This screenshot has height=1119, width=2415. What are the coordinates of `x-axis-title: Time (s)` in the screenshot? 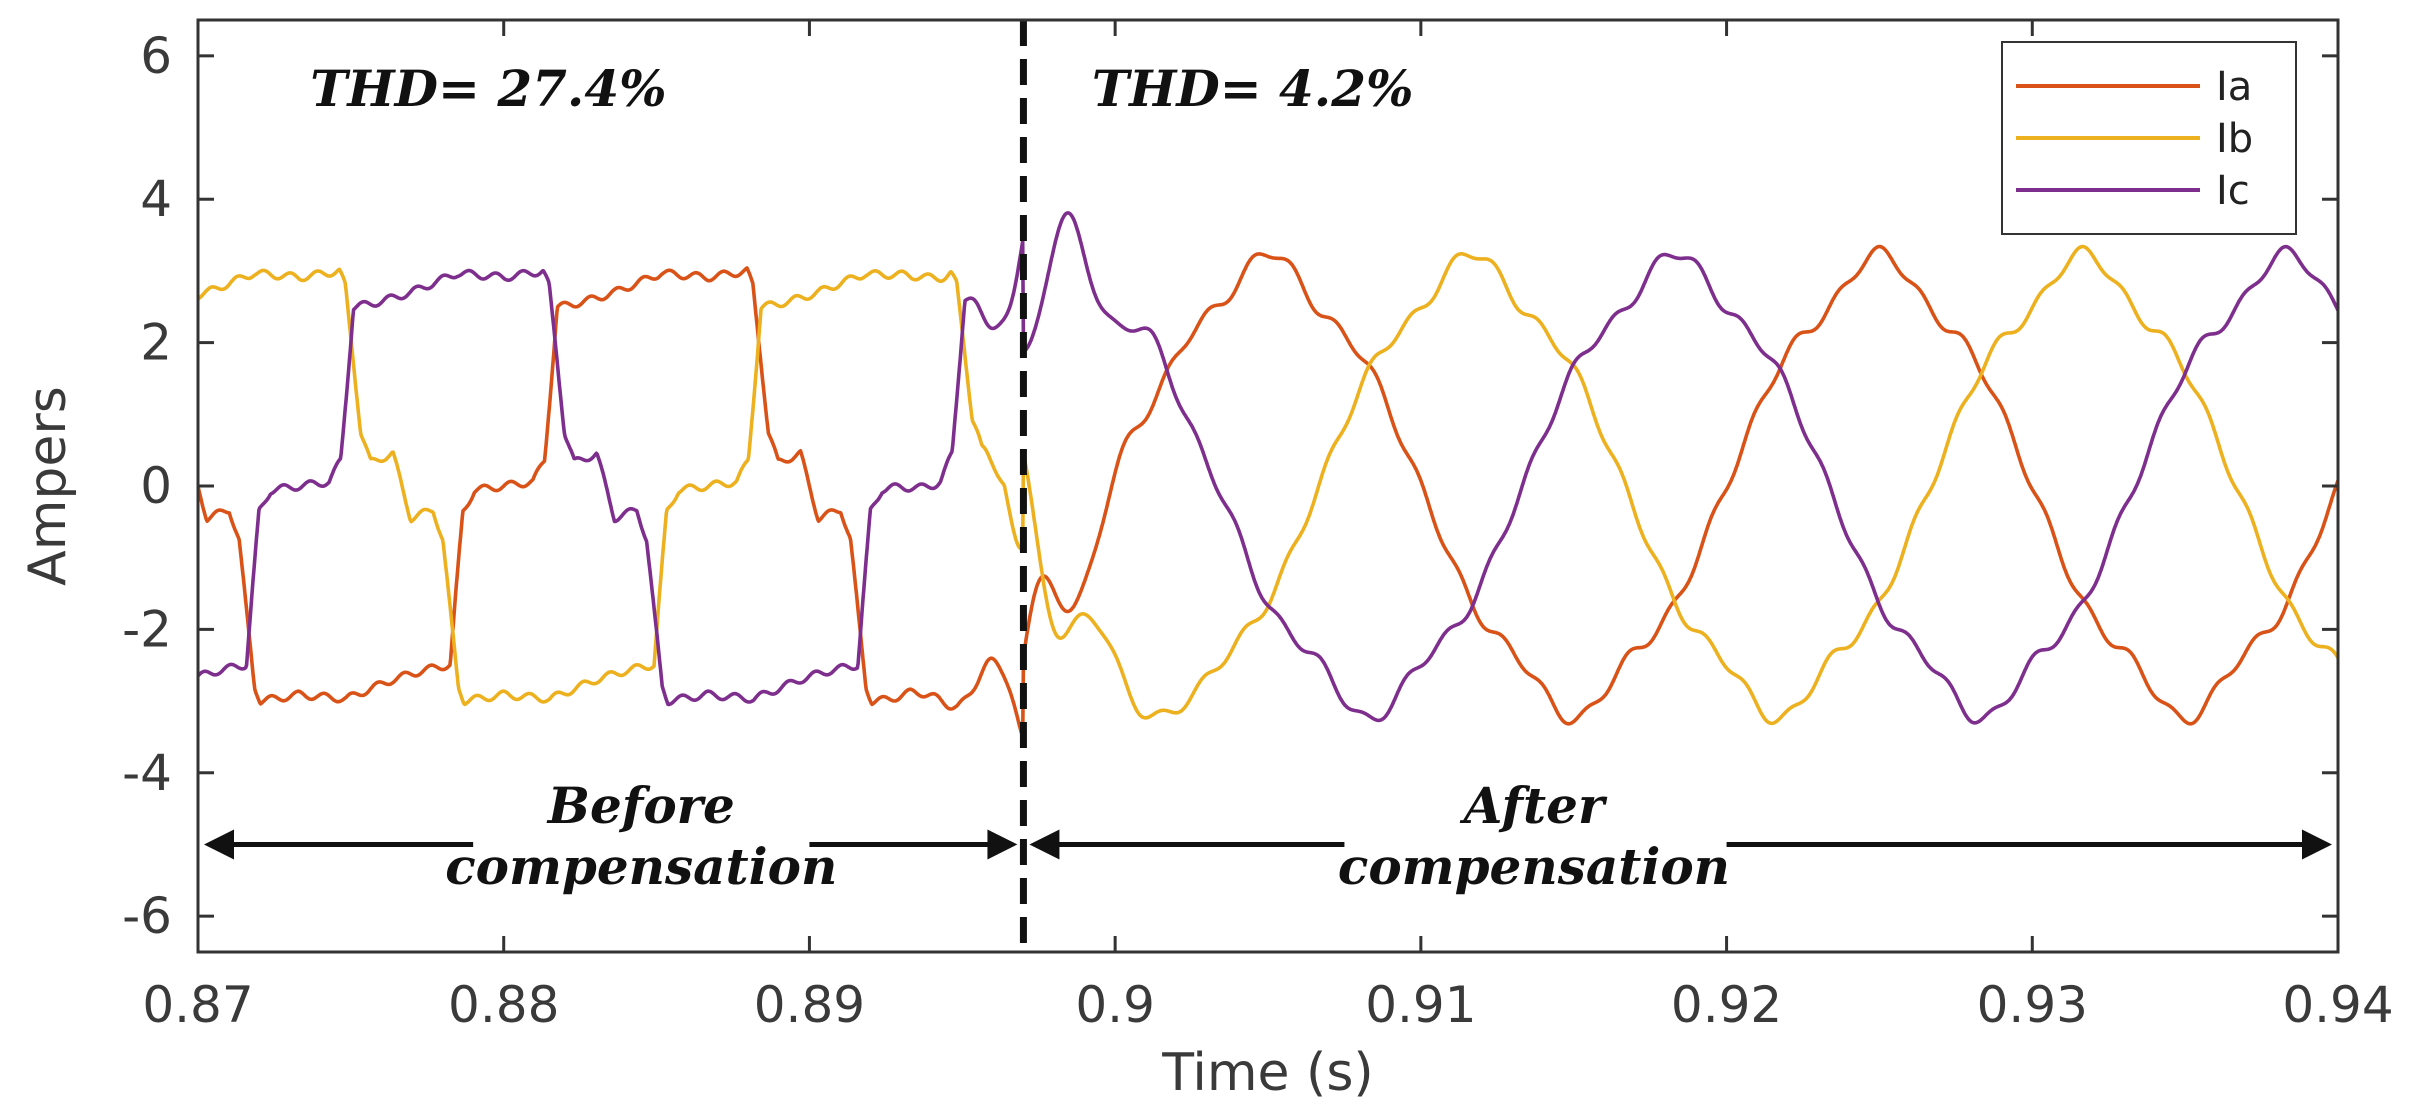 It's located at (1267, 1073).